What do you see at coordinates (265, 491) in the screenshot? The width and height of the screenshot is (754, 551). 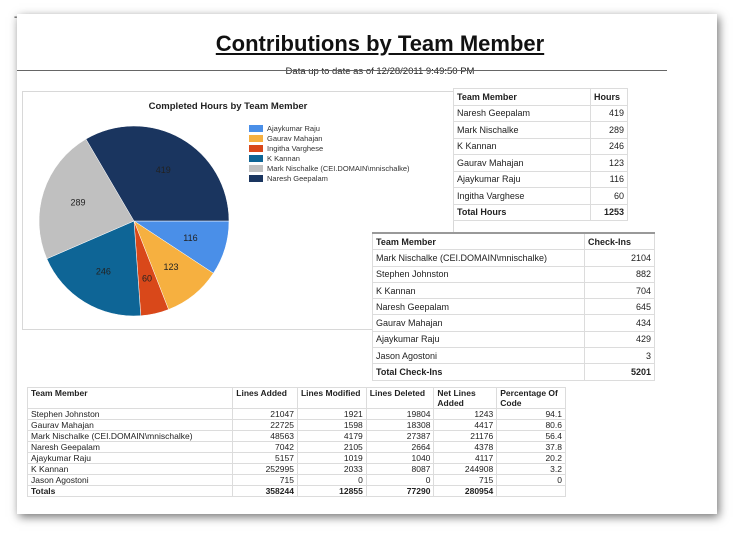 I see `total-cell: 358244` at bounding box center [265, 491].